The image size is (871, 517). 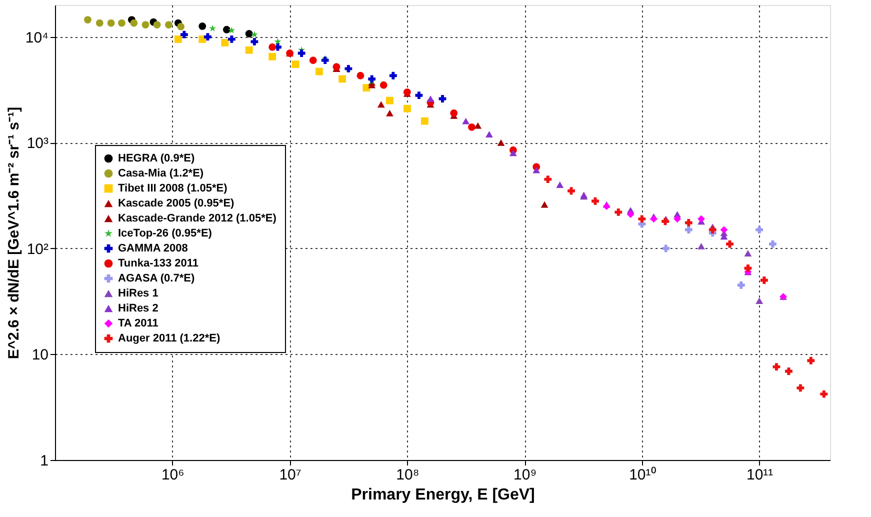 What do you see at coordinates (44, 461) in the screenshot?
I see `y-tick-label: 1` at bounding box center [44, 461].